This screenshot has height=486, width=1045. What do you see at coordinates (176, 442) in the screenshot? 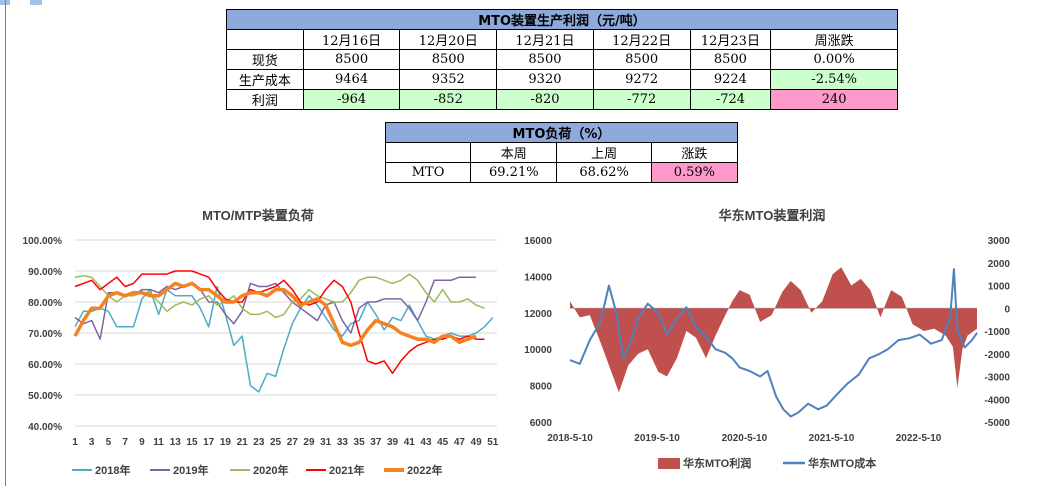
I see `x-tick-label: 13` at bounding box center [176, 442].